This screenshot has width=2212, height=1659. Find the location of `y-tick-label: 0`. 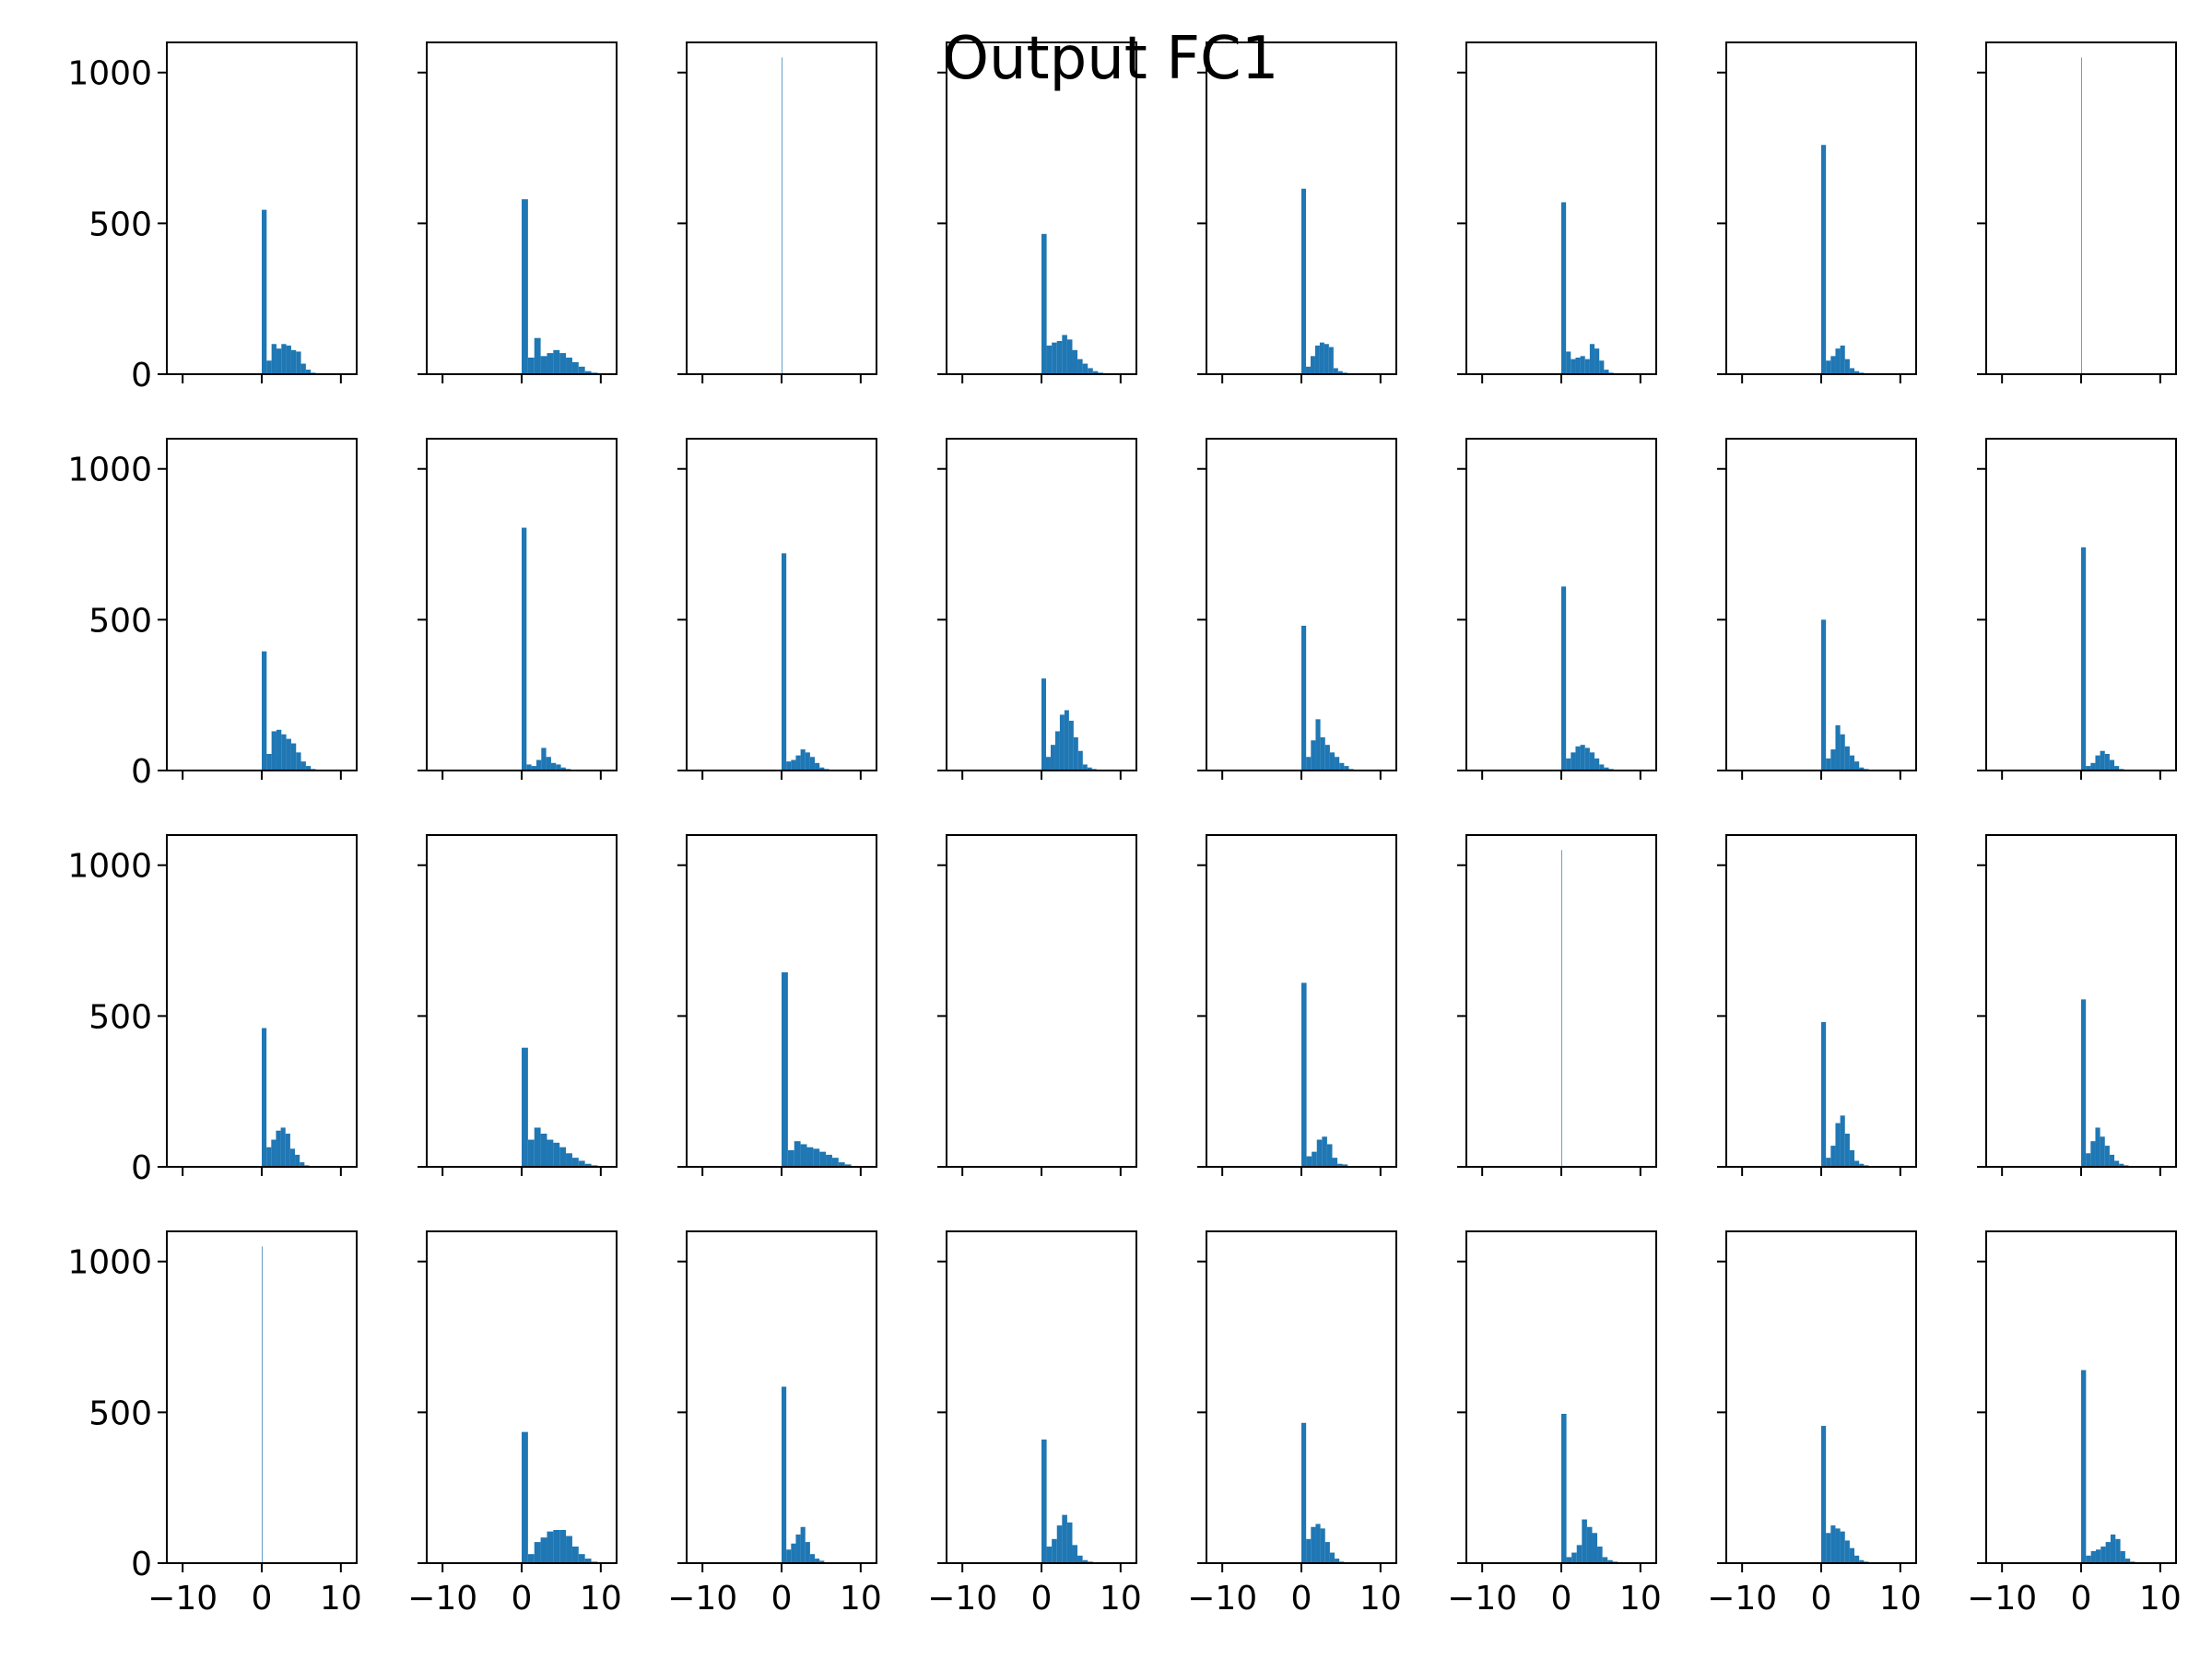

y-tick-label: 0 is located at coordinates (141, 1564).